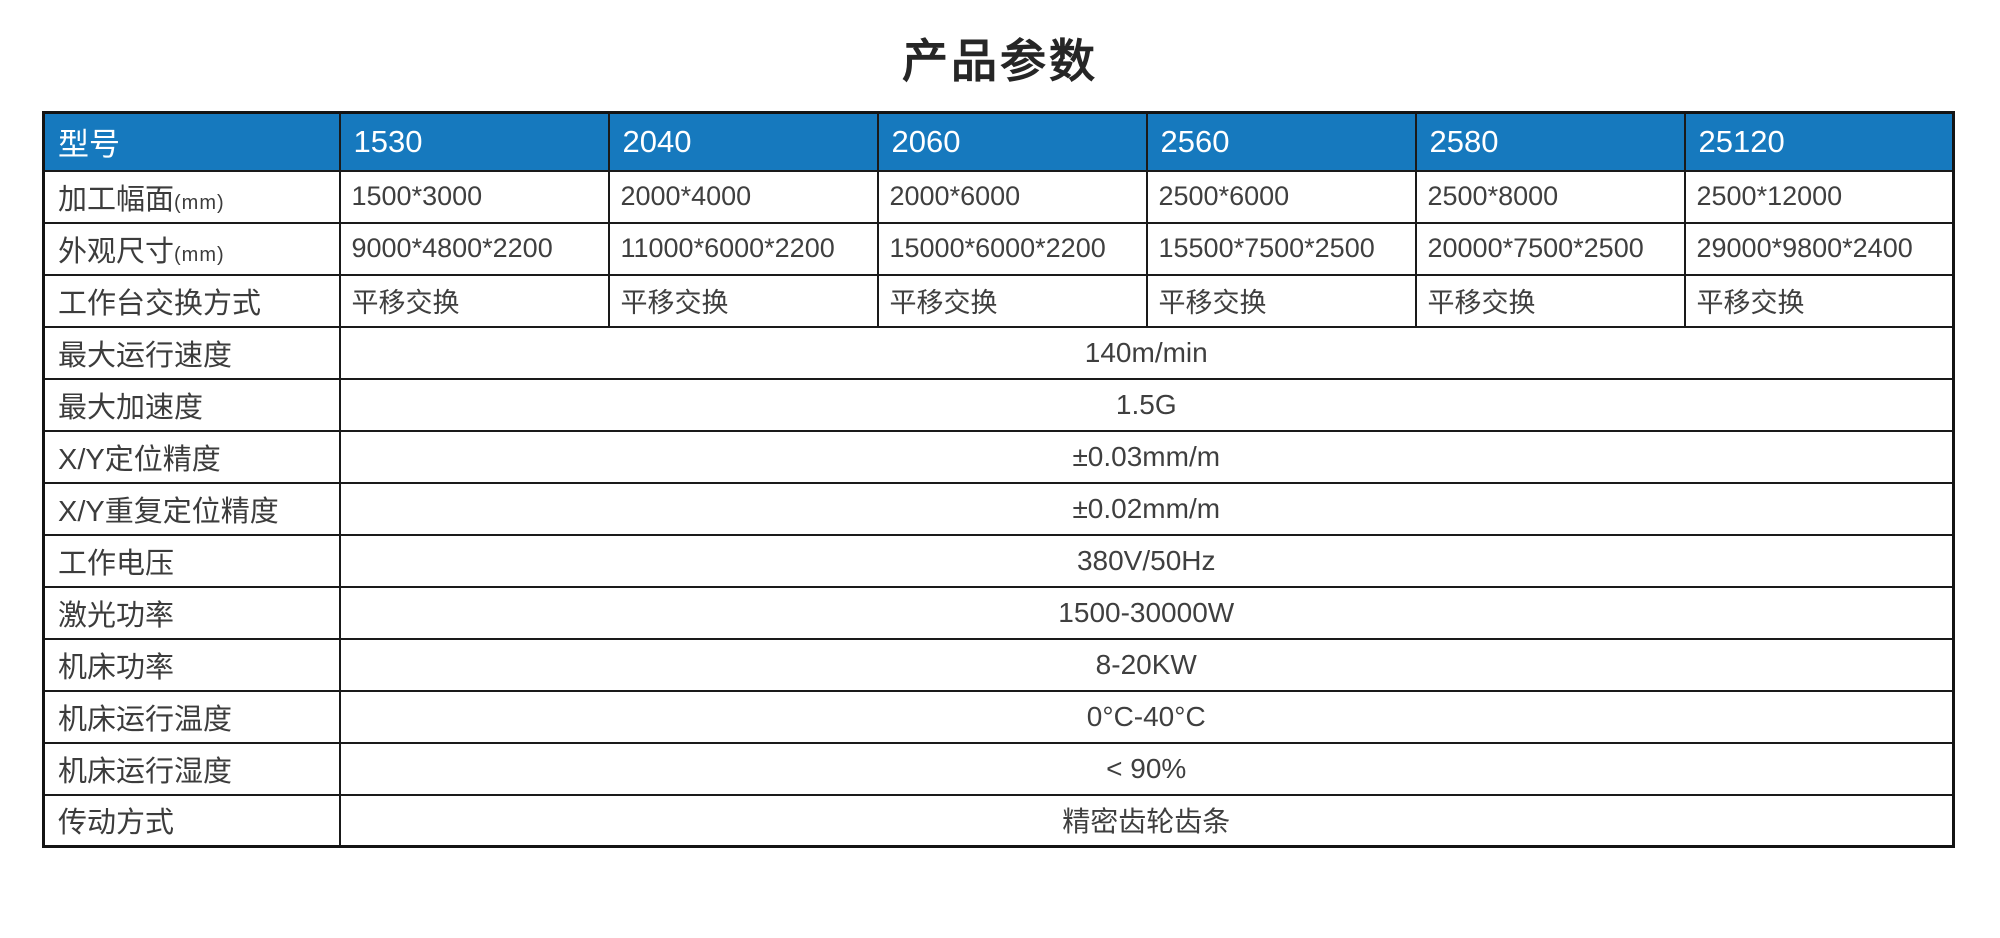  Describe the element at coordinates (1146, 716) in the screenshot. I see `spec-value-spanned: 0°C-40°C` at that location.